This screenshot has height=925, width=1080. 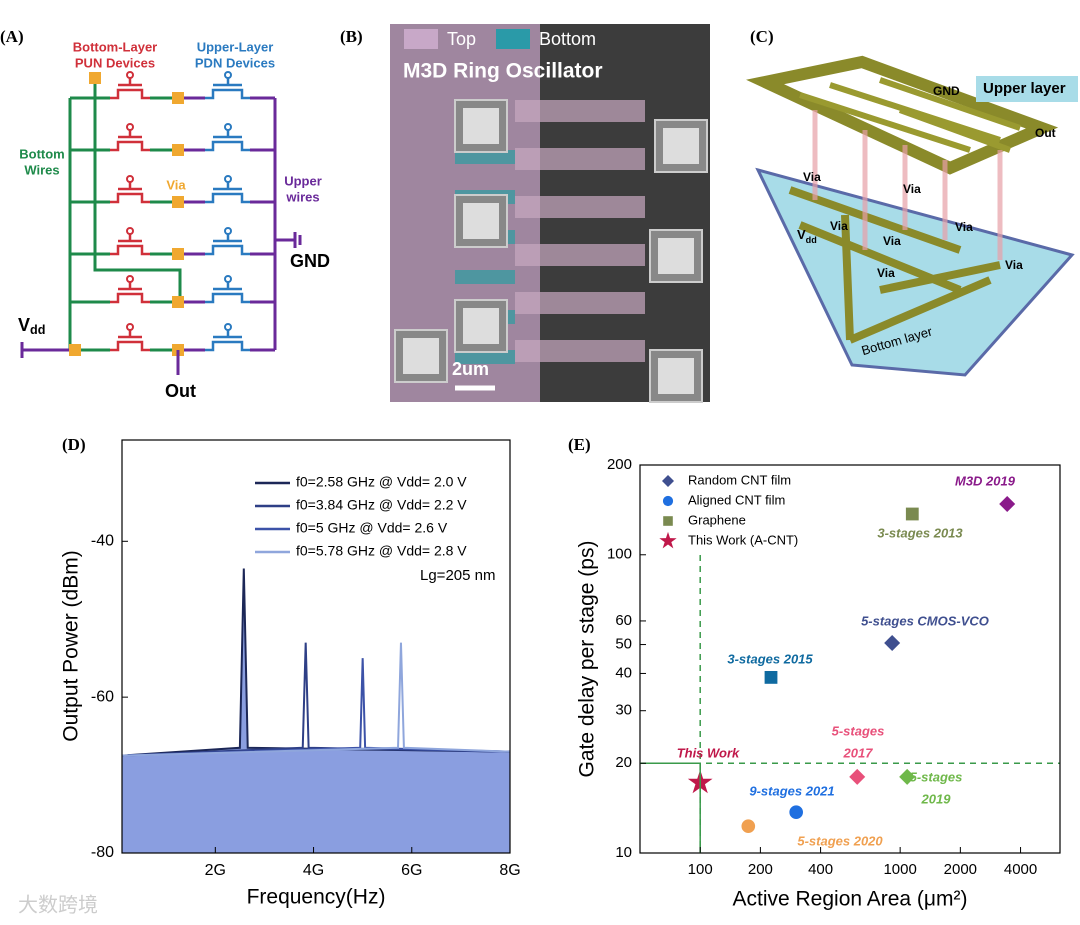 What do you see at coordinates (102, 696) in the screenshot?
I see `y-tick-label: -60` at bounding box center [102, 696].